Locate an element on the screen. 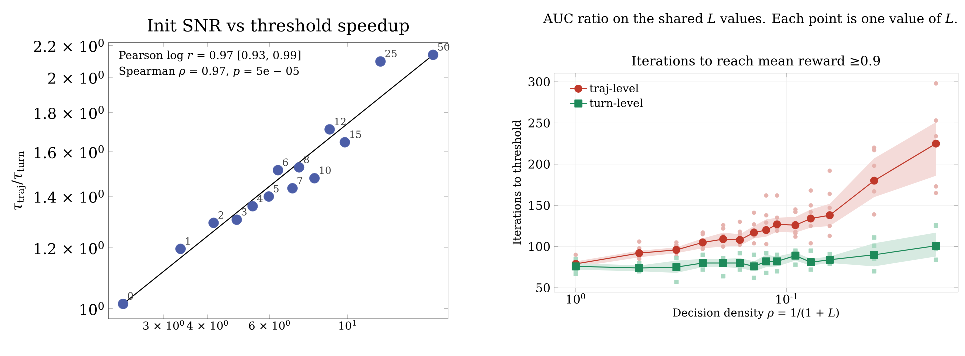 This screenshot has height=356, width=965. annotation: 5 is located at coordinates (276, 189).